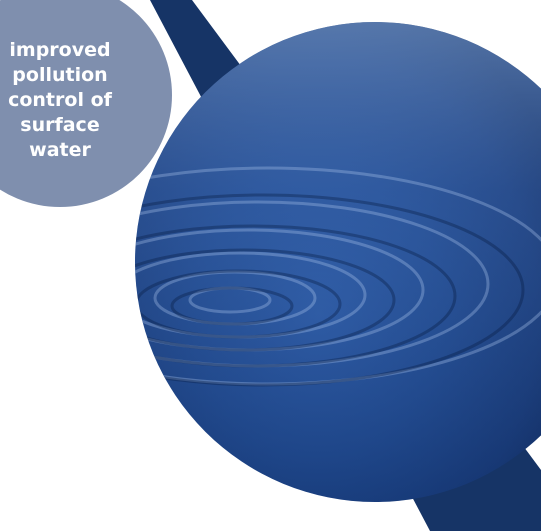 The height and width of the screenshot is (531, 541). I want to click on badge-text: improved pollution control of surface water, so click(90, 100).